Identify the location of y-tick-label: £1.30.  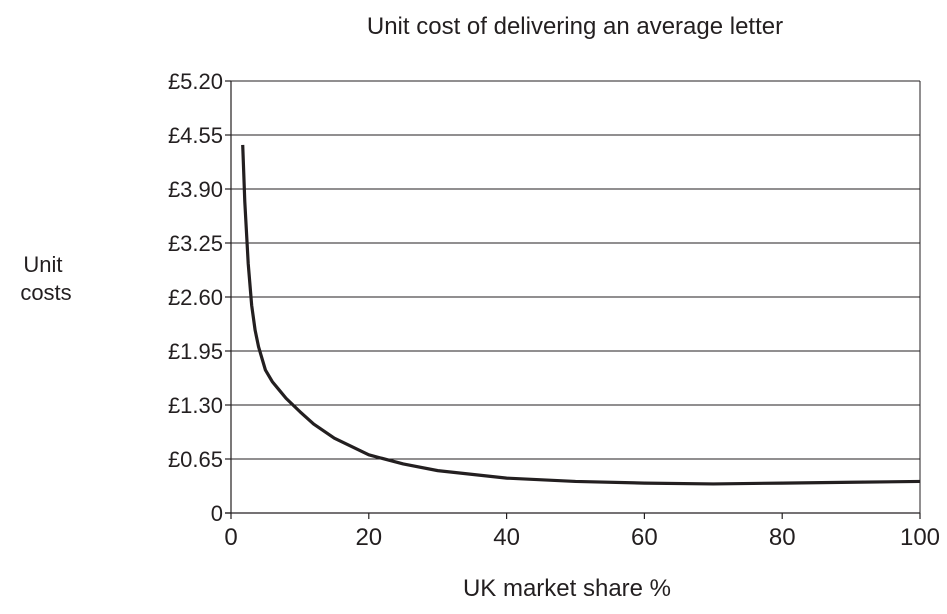
(195, 405).